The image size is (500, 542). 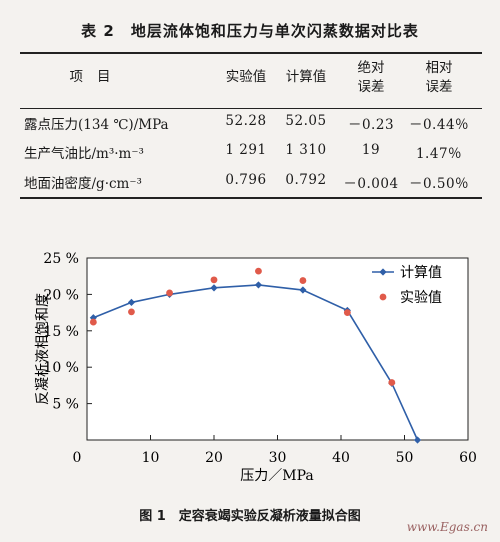 I want to click on row-gor-abs-error: 19, so click(x=371, y=150).